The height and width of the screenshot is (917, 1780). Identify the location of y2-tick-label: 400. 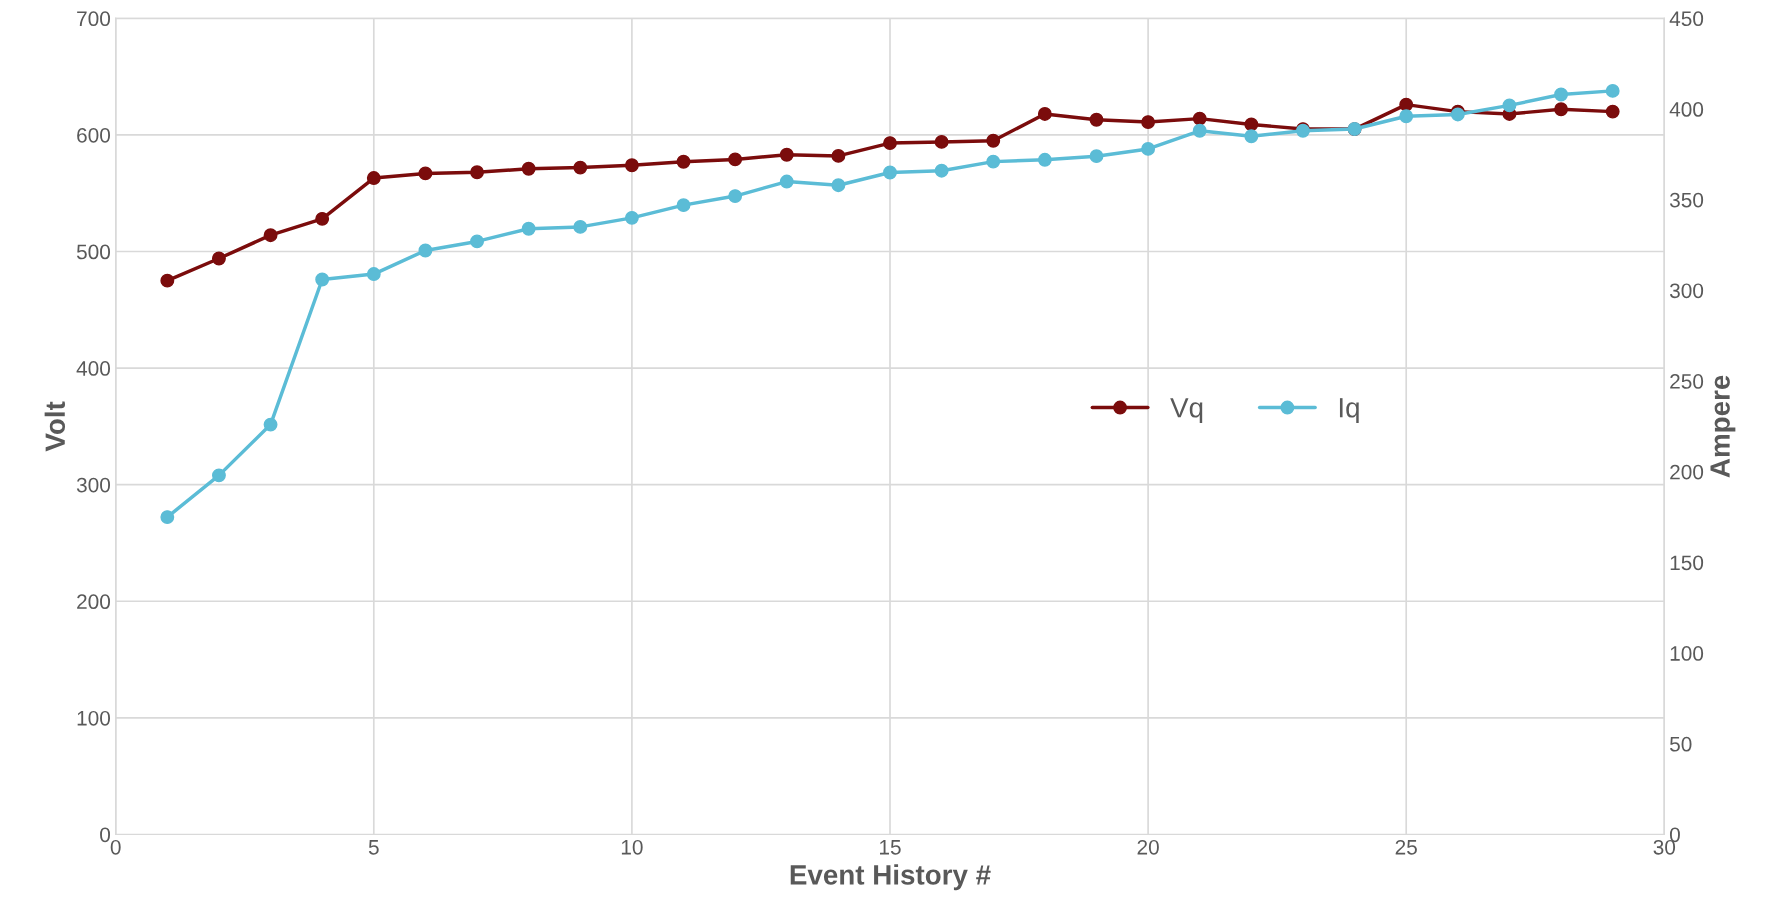
(1686, 109).